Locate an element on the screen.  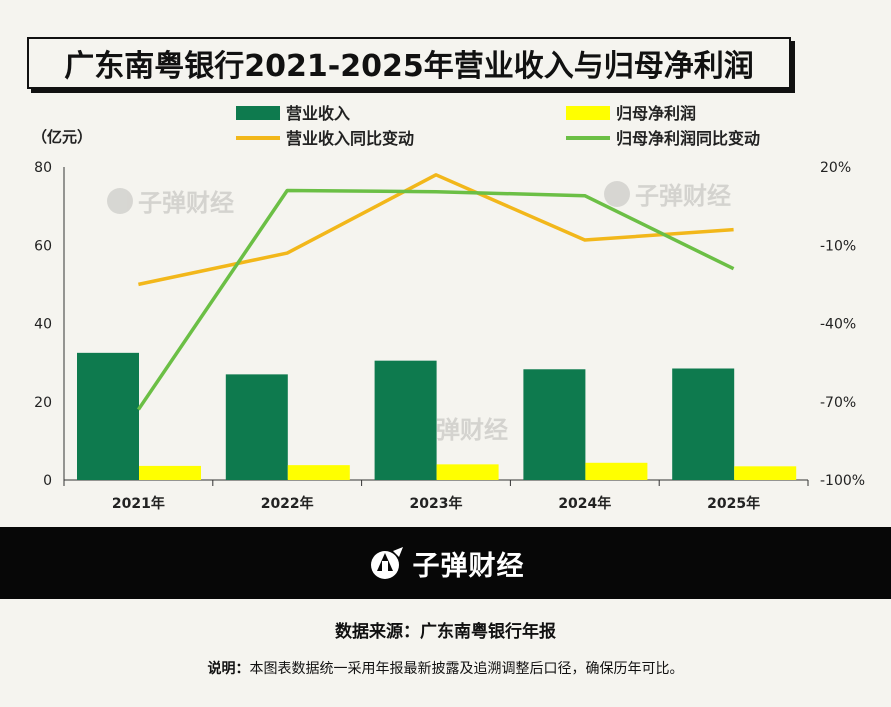
x-tick-label: 2022年 is located at coordinates (287, 503).